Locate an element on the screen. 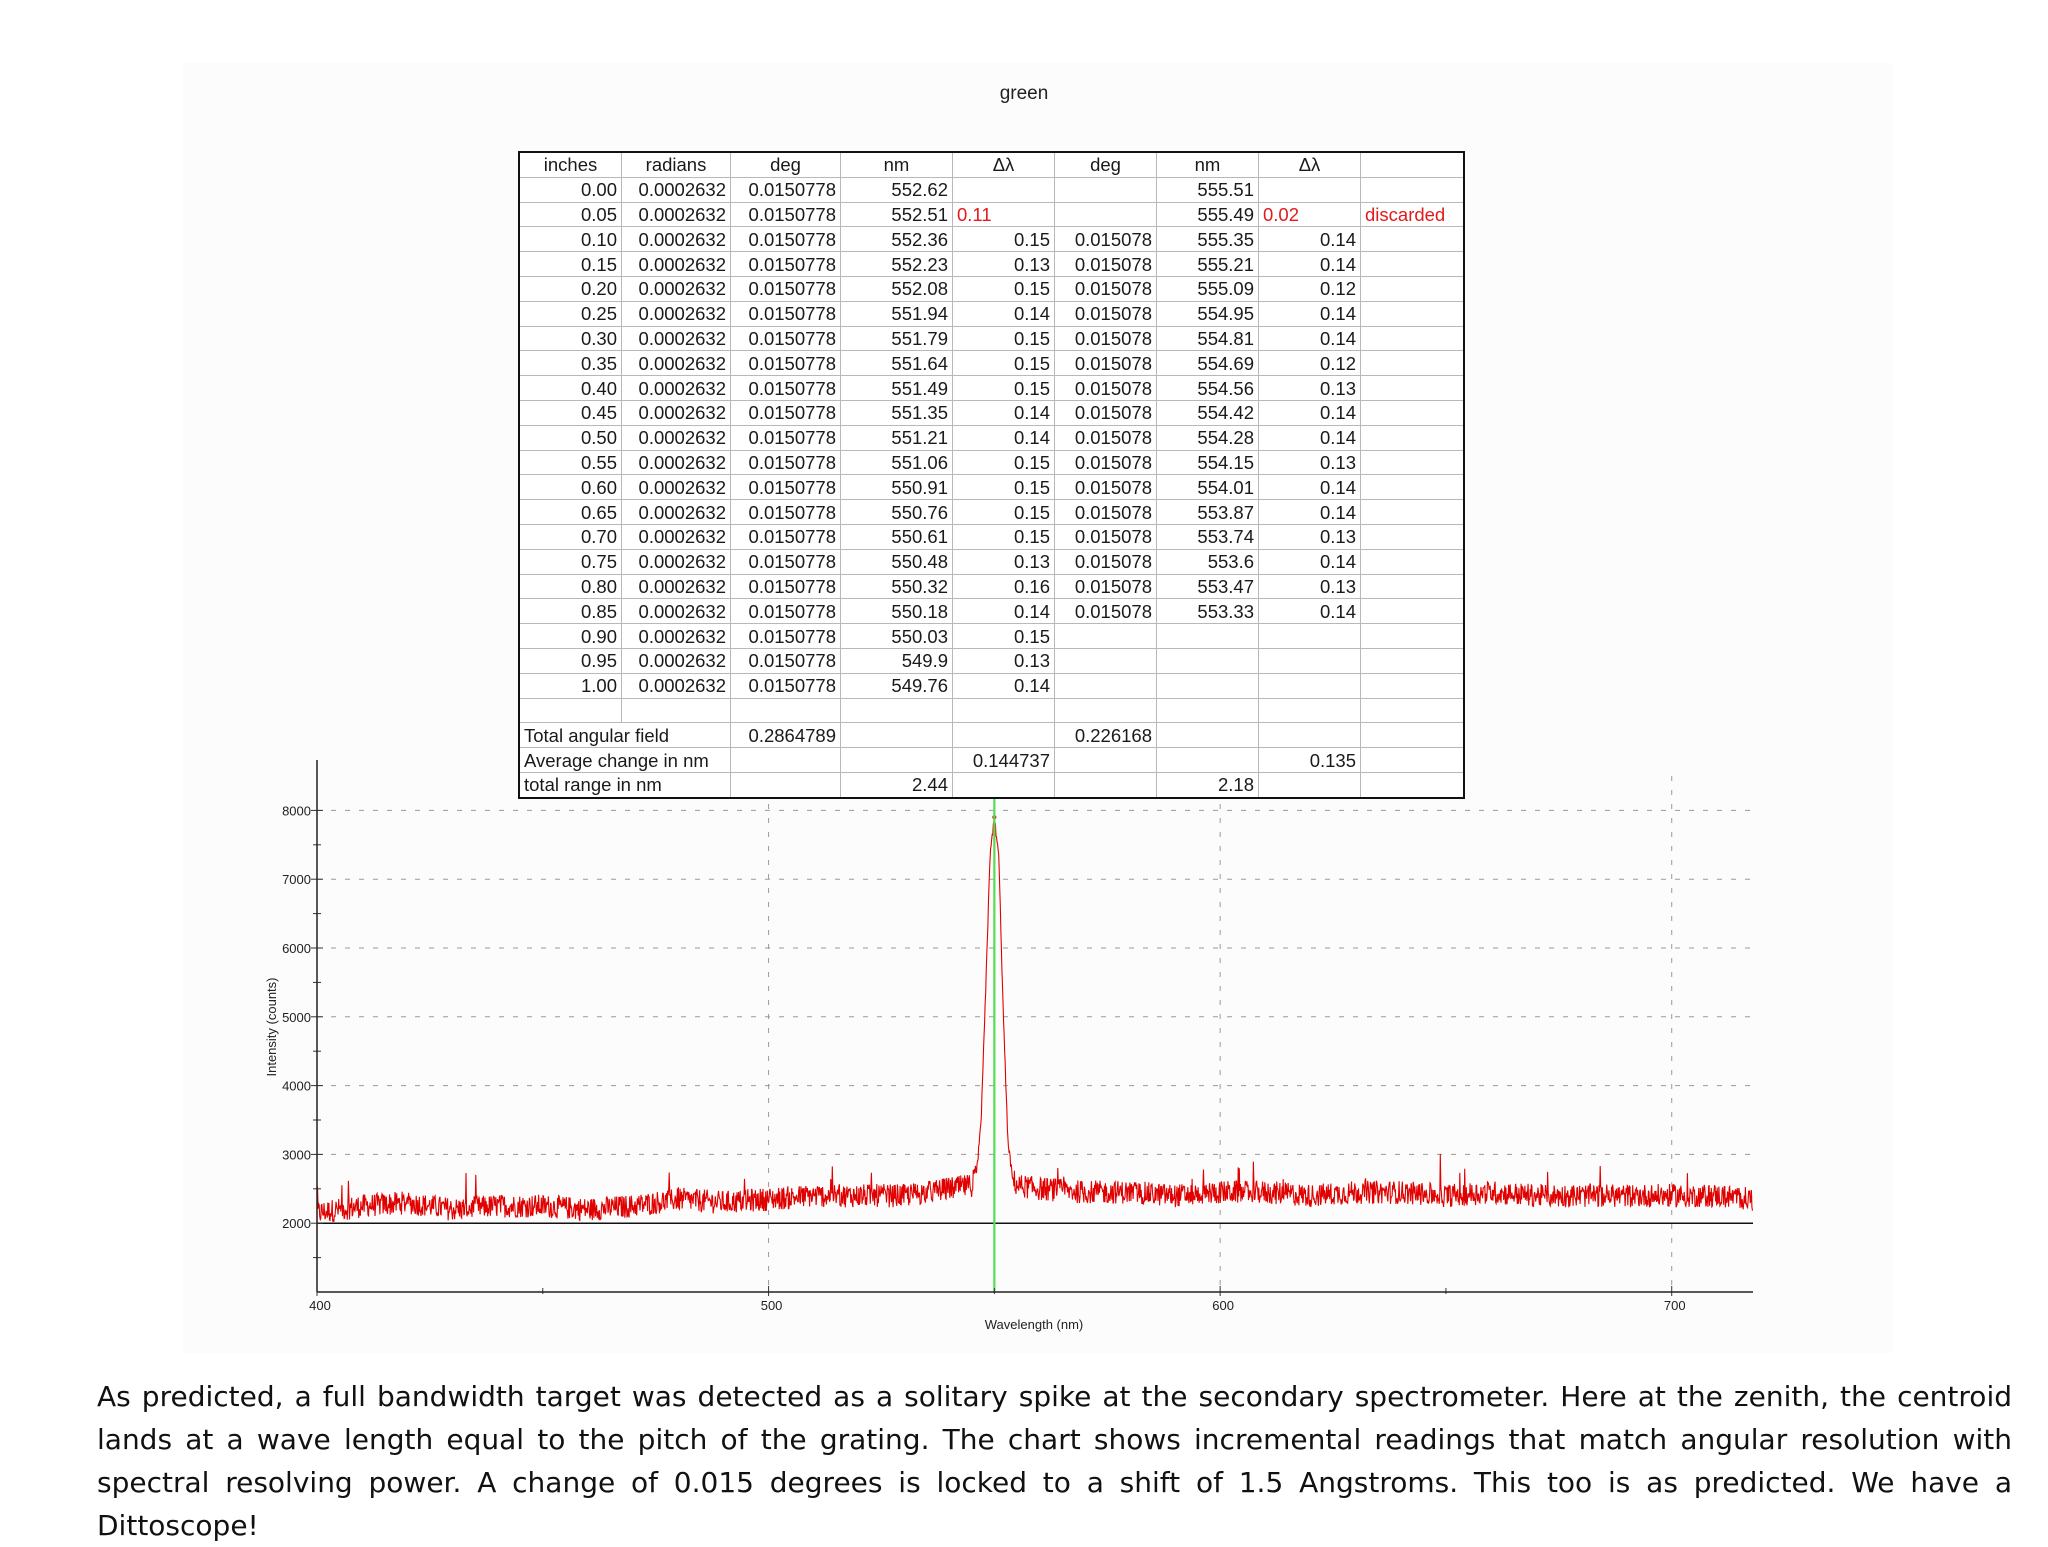 This screenshot has width=2048, height=1547. summary-row: Average change in nm 0.144737 0.135 is located at coordinates (991, 760).